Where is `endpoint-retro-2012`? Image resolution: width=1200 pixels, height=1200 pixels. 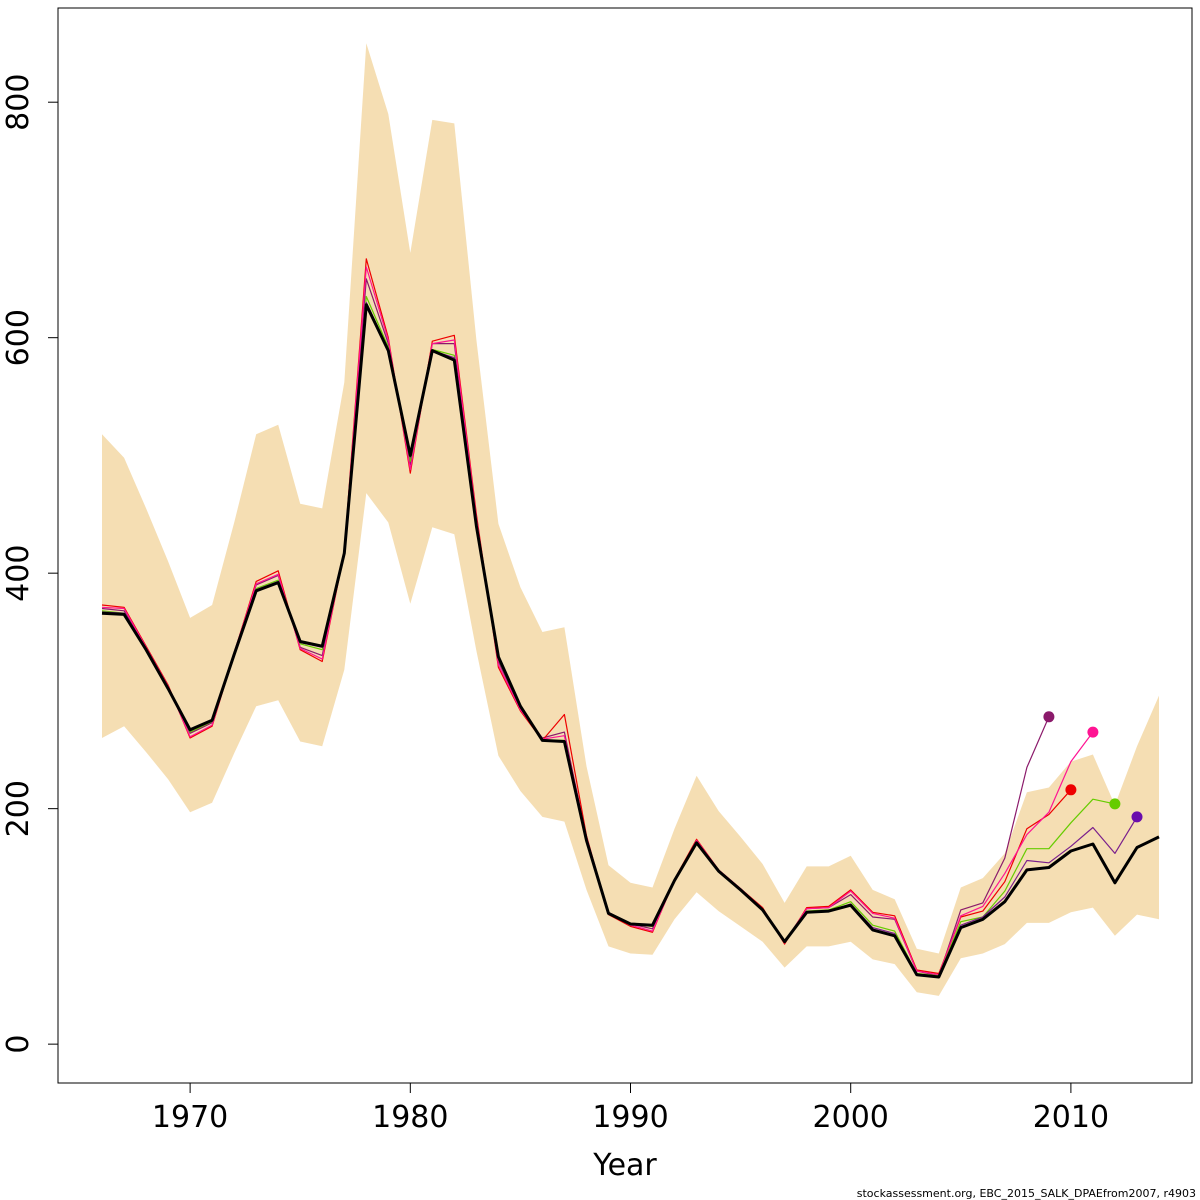 endpoint-retro-2012 is located at coordinates (1115, 804).